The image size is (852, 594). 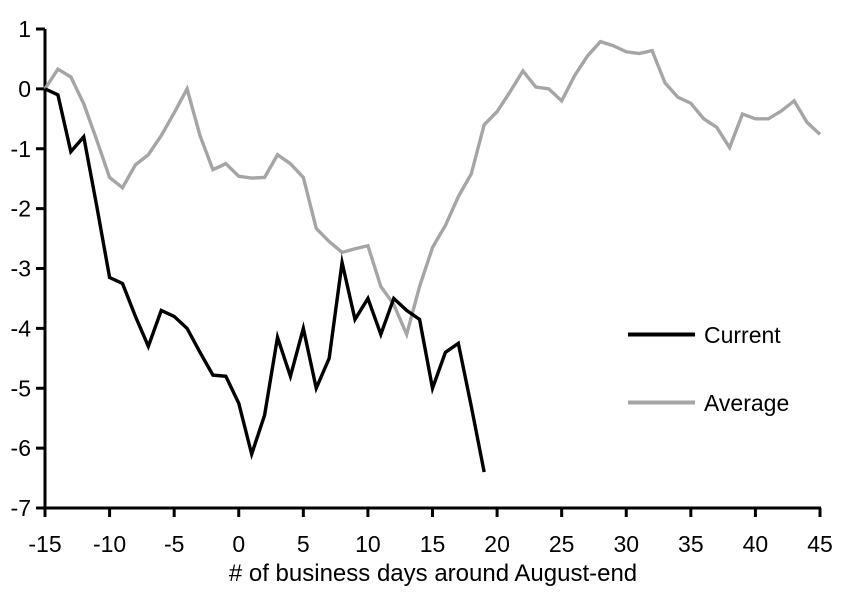 I want to click on y-tick-label: -6, so click(x=21, y=448).